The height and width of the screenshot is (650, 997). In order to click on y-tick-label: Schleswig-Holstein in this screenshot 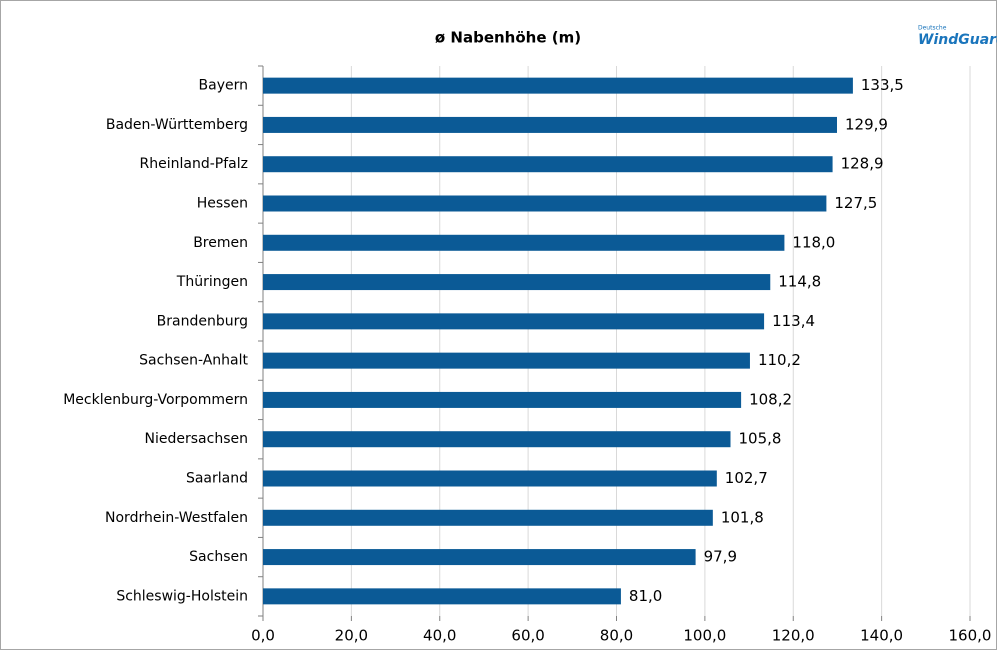, I will do `click(182, 596)`.